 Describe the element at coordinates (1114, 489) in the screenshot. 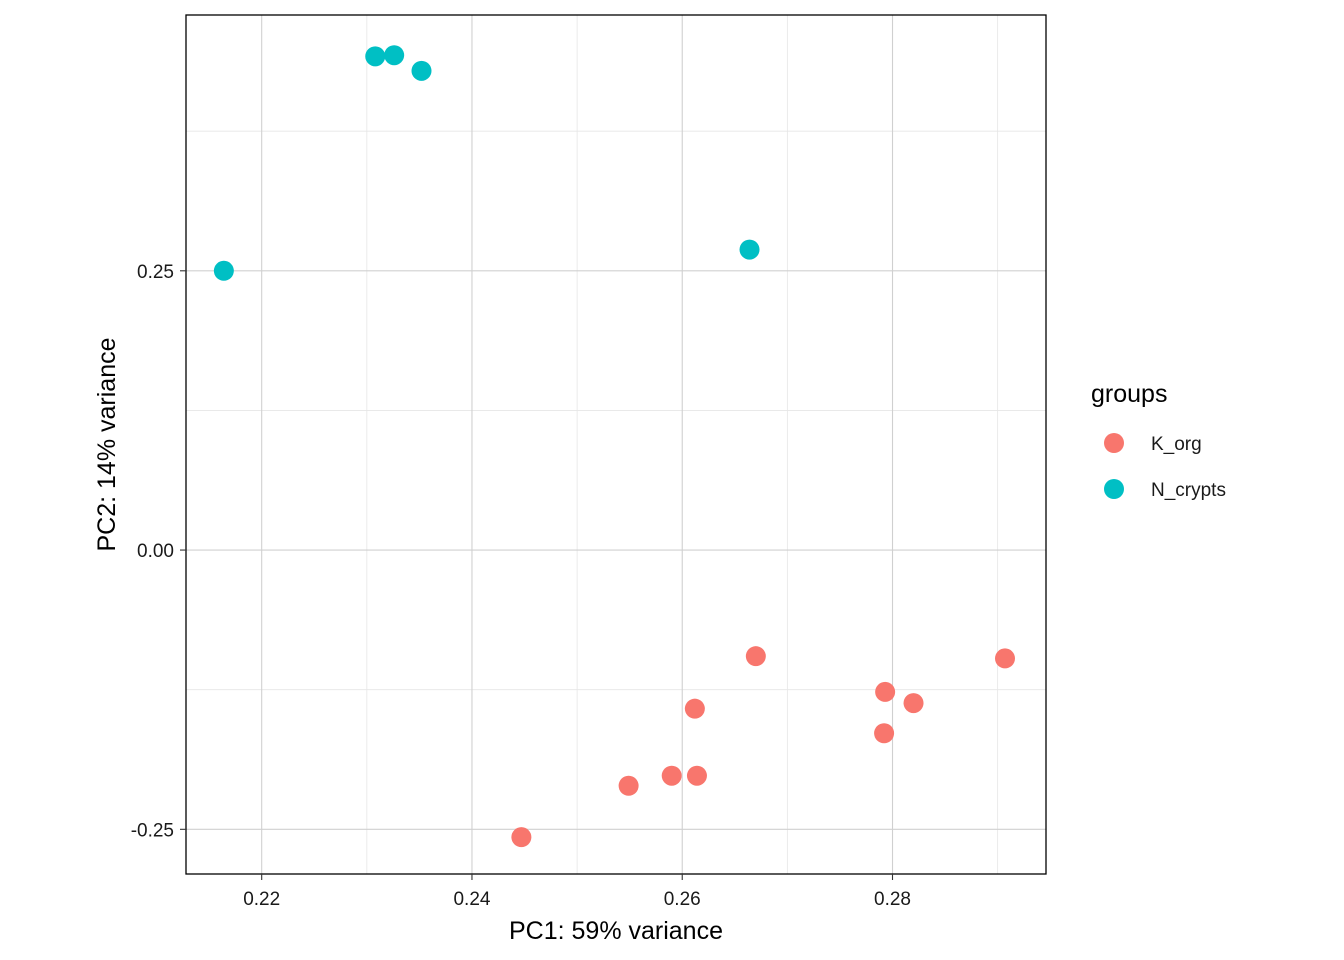

I see `legend-key-n-crypts` at that location.